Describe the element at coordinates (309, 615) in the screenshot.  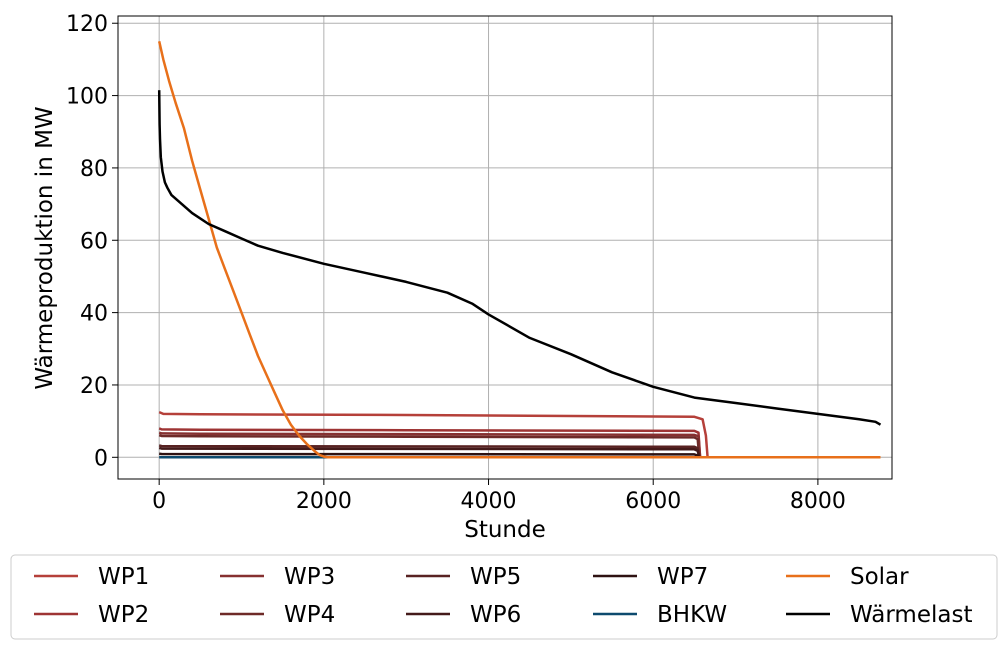
I see `legend-label: WP4` at that location.